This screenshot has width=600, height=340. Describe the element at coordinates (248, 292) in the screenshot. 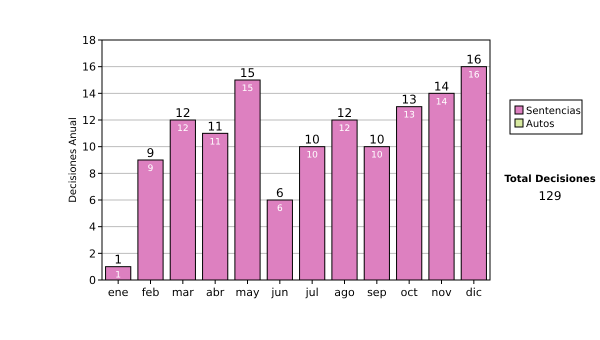

I see `x-tick-label: may` at that location.